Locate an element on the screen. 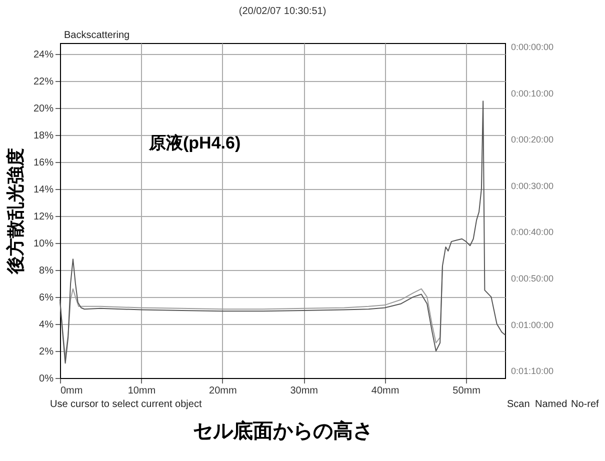 This screenshot has width=605, height=461. x-tick-label: 20mm is located at coordinates (223, 391).